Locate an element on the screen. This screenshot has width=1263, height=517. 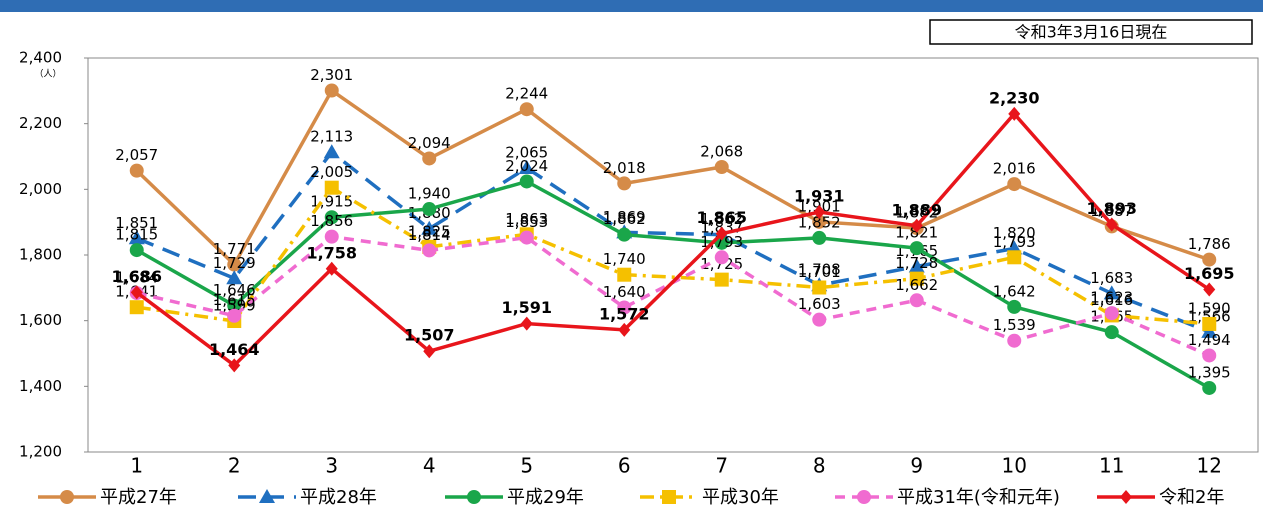
data-label: 2,244 is located at coordinates (526, 94).